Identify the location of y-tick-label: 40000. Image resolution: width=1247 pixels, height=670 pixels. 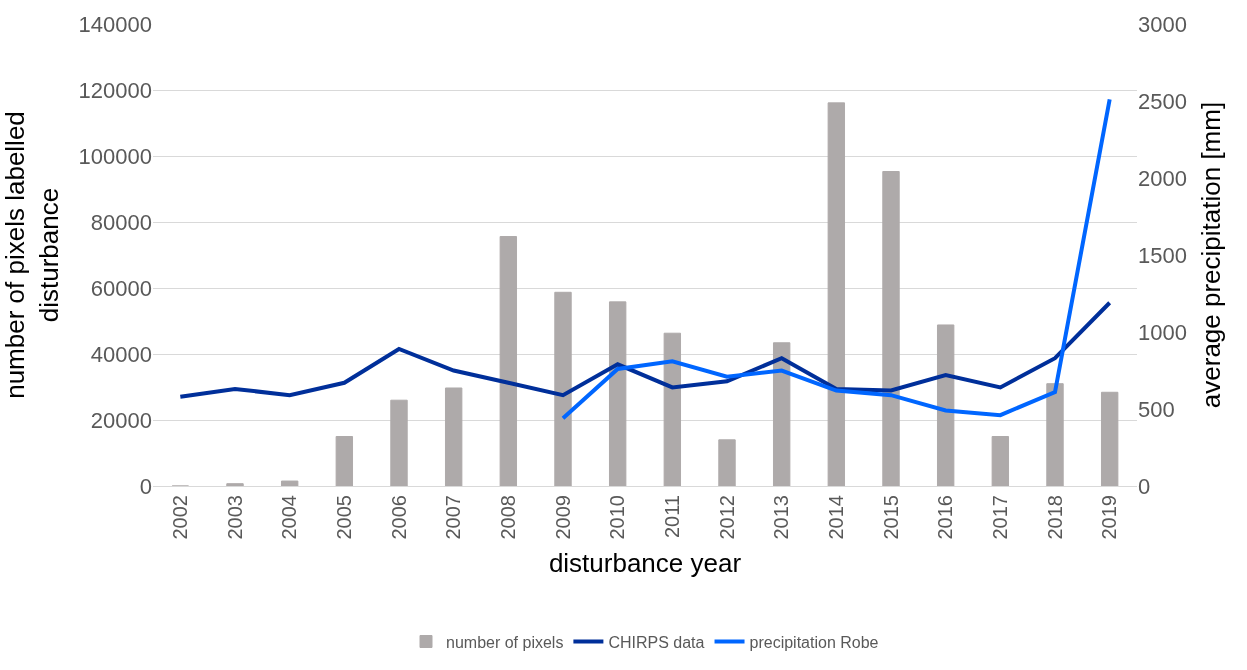
(121, 354).